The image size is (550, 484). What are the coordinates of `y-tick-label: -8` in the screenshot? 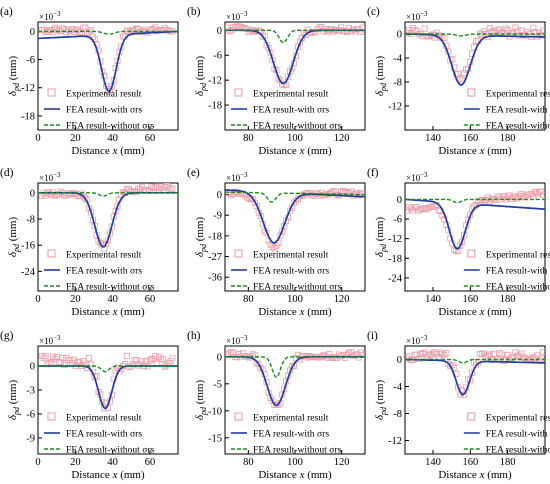 It's located at (397, 414).